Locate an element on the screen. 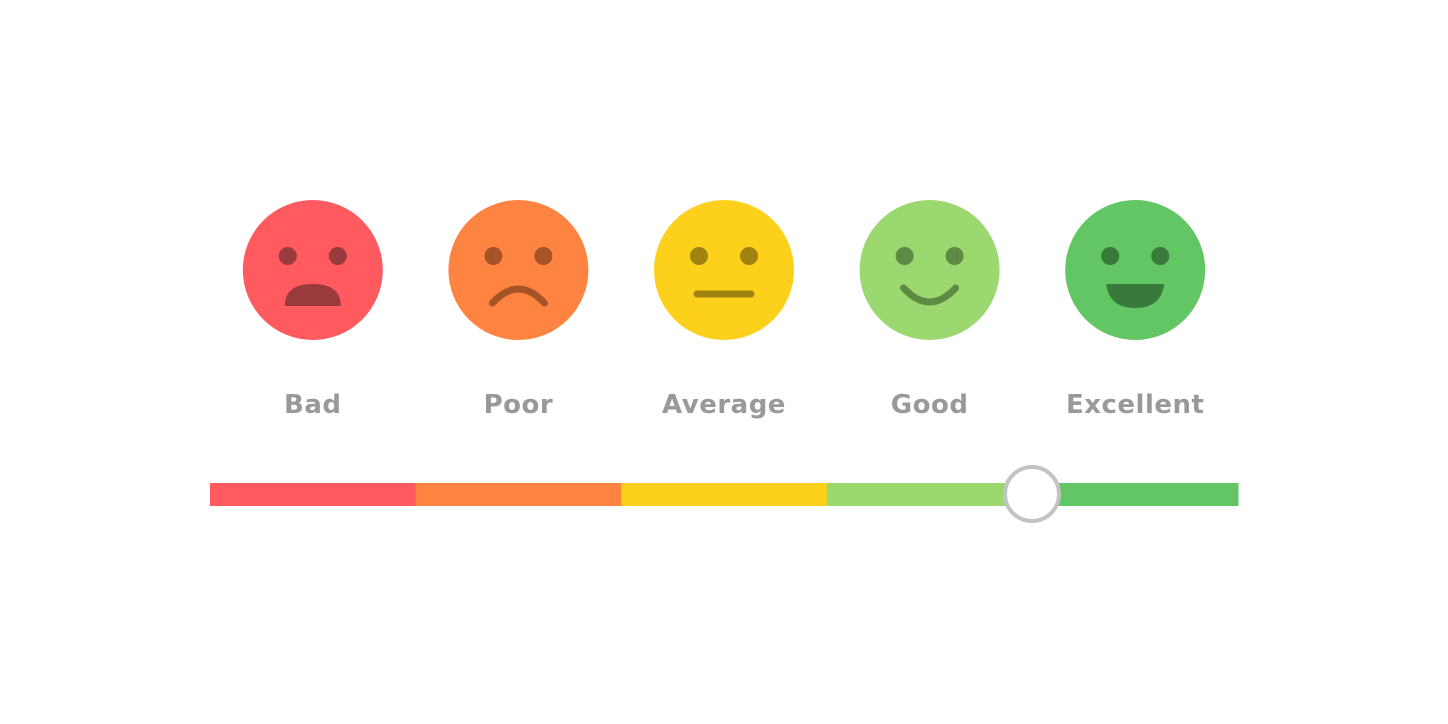 This screenshot has height=724, width=1448. rating-label: Poor is located at coordinates (519, 405).